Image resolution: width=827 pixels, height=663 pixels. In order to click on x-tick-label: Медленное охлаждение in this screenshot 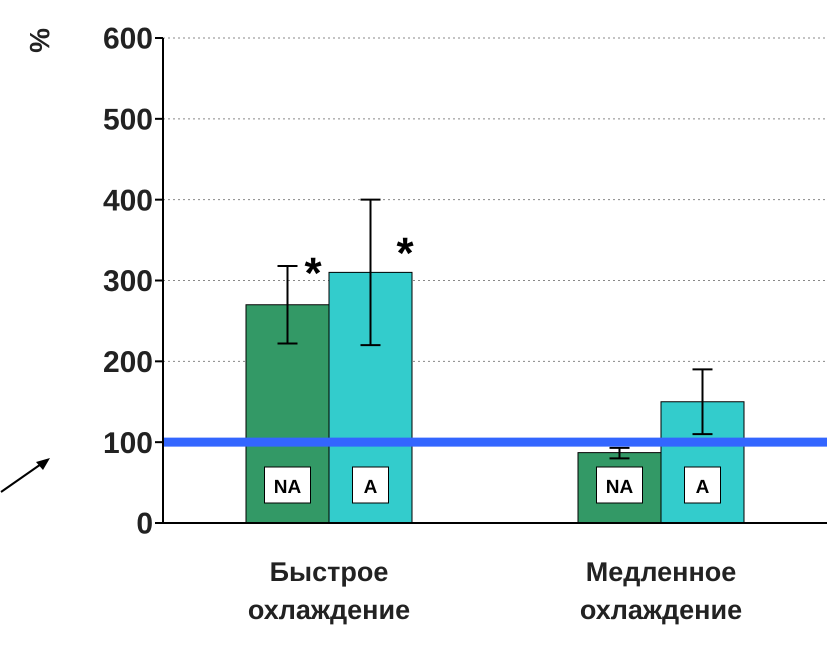, I will do `click(661, 591)`.